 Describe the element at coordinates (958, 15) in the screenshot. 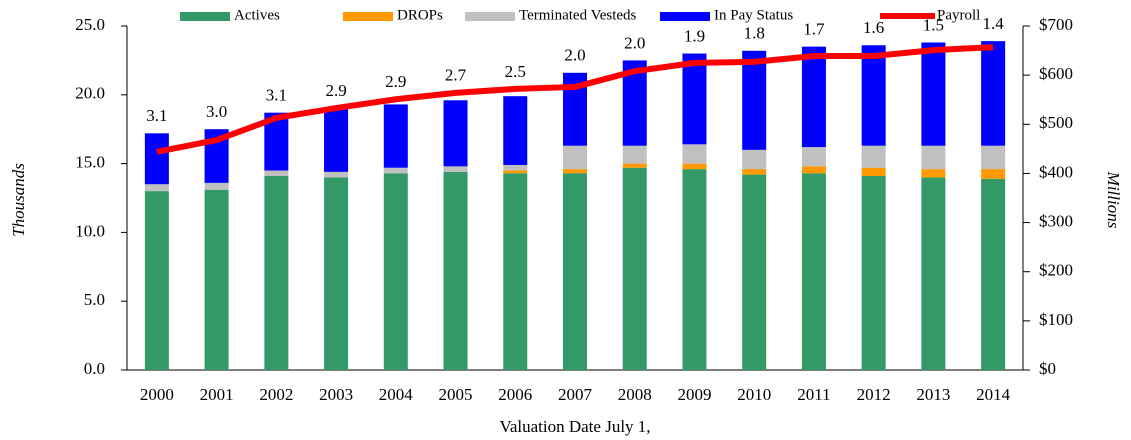

I see `legend-label: Payroll` at that location.